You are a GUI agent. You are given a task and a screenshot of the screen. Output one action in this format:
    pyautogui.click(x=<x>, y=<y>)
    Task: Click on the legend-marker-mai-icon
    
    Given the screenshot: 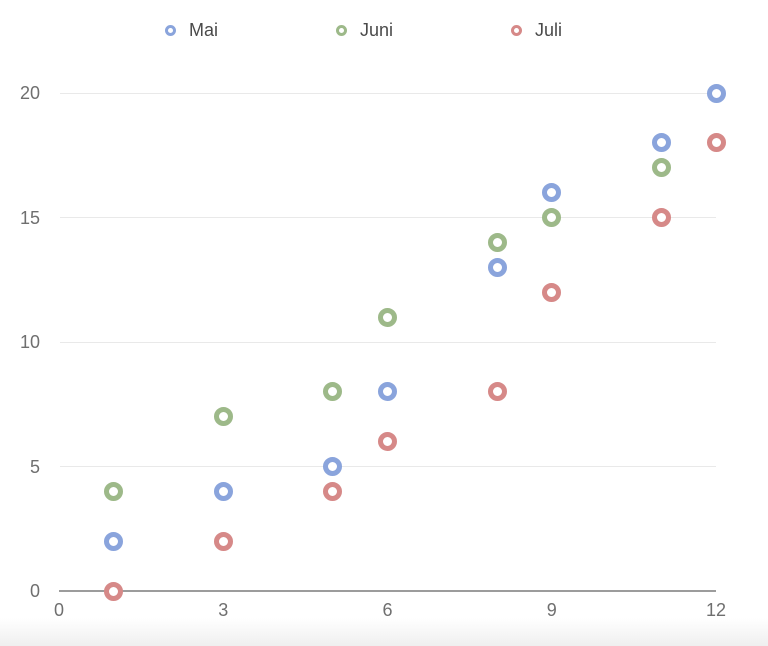 What is the action you would take?
    pyautogui.click(x=170, y=30)
    